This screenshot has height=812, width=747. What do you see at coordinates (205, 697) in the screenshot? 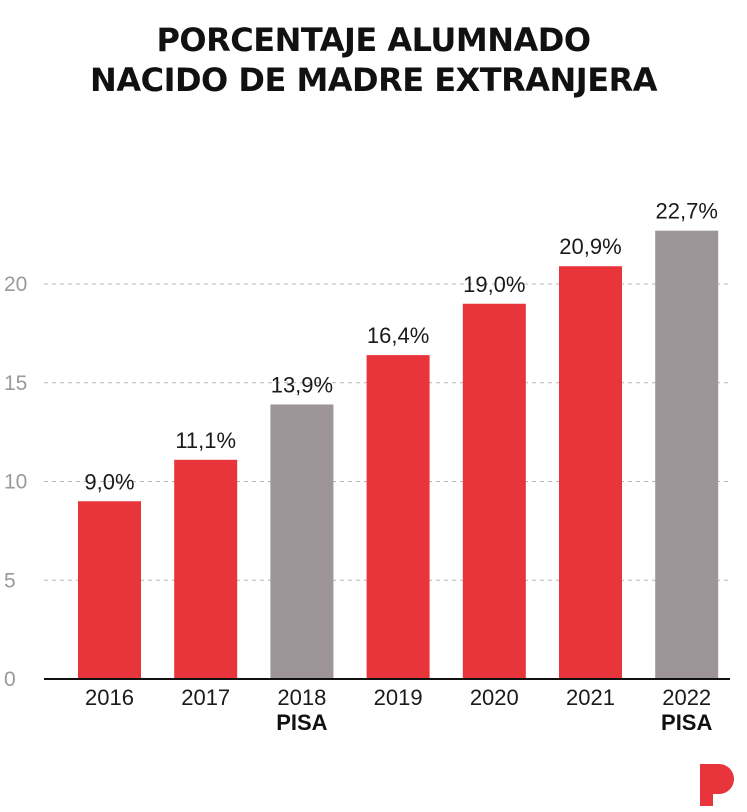
I see `x-tick-label: 2017` at bounding box center [205, 697].